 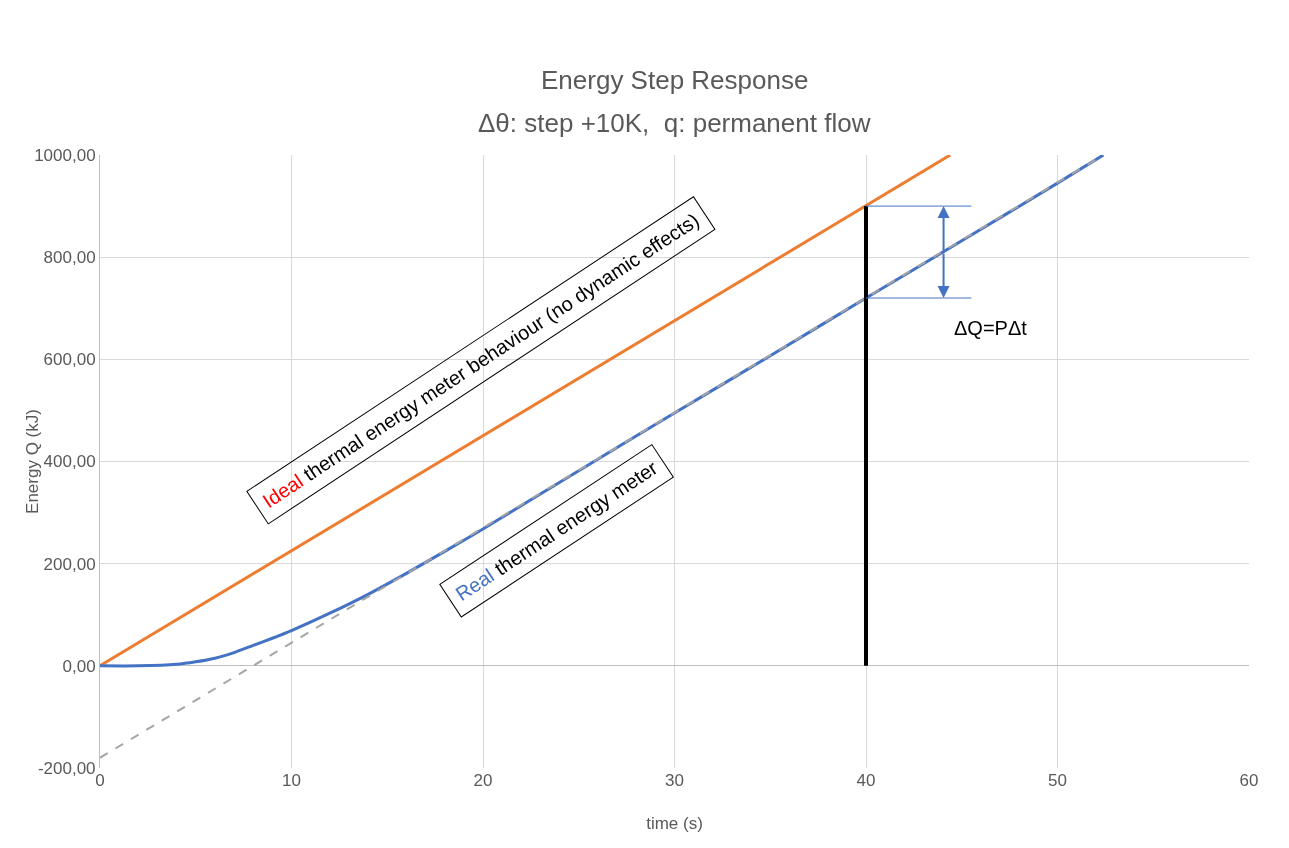 What do you see at coordinates (79, 666) in the screenshot?
I see `y-tick-label: 0,00` at bounding box center [79, 666].